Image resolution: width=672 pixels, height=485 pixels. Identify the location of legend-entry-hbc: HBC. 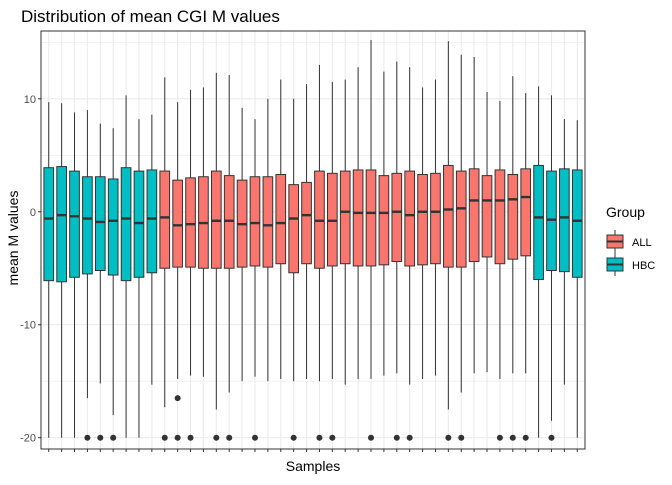
(630, 264).